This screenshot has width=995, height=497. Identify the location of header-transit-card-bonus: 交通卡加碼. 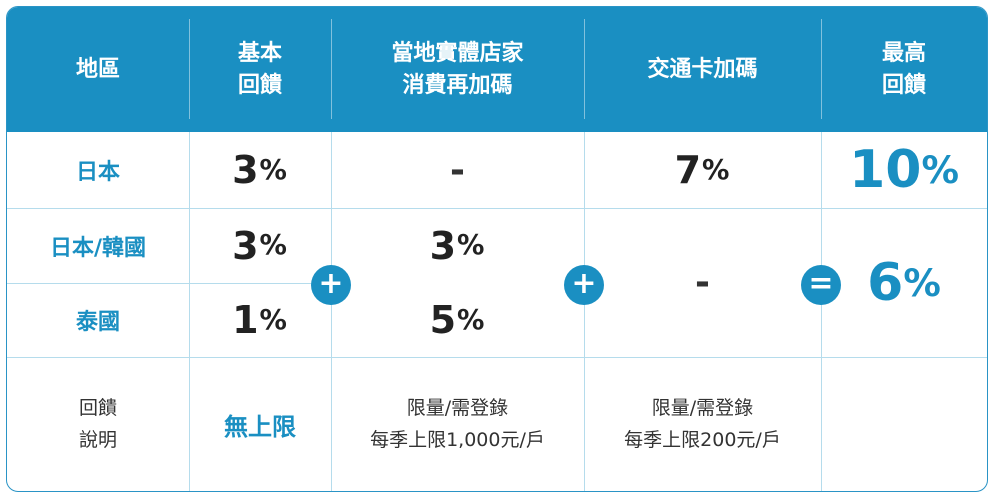
(702, 69).